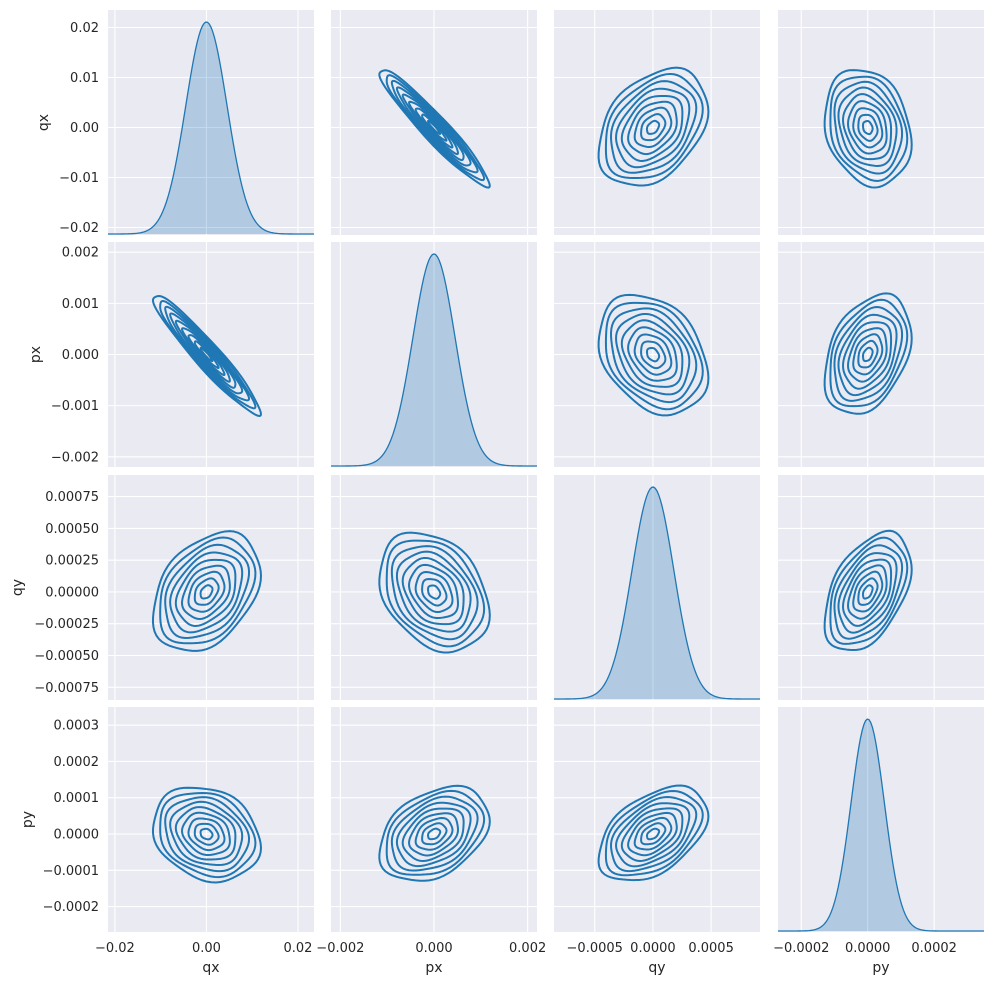 This screenshot has height=986, width=994. Describe the element at coordinates (80, 355) in the screenshot. I see `y-tick-label: 0.000` at that location.